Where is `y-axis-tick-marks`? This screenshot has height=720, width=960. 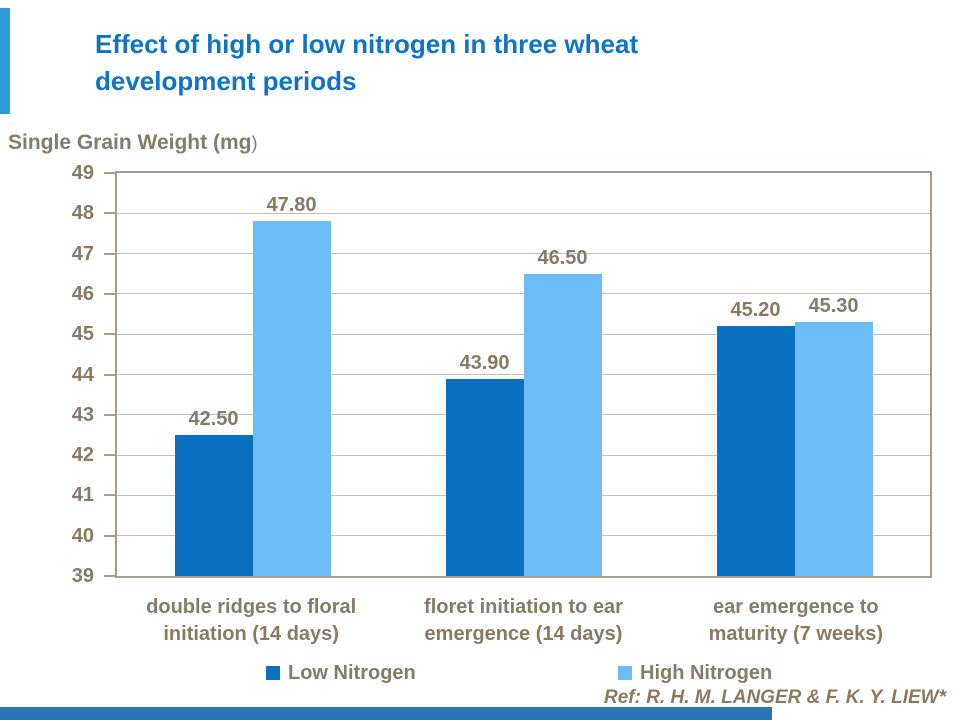
y-axis-tick-marks is located at coordinates (109, 374).